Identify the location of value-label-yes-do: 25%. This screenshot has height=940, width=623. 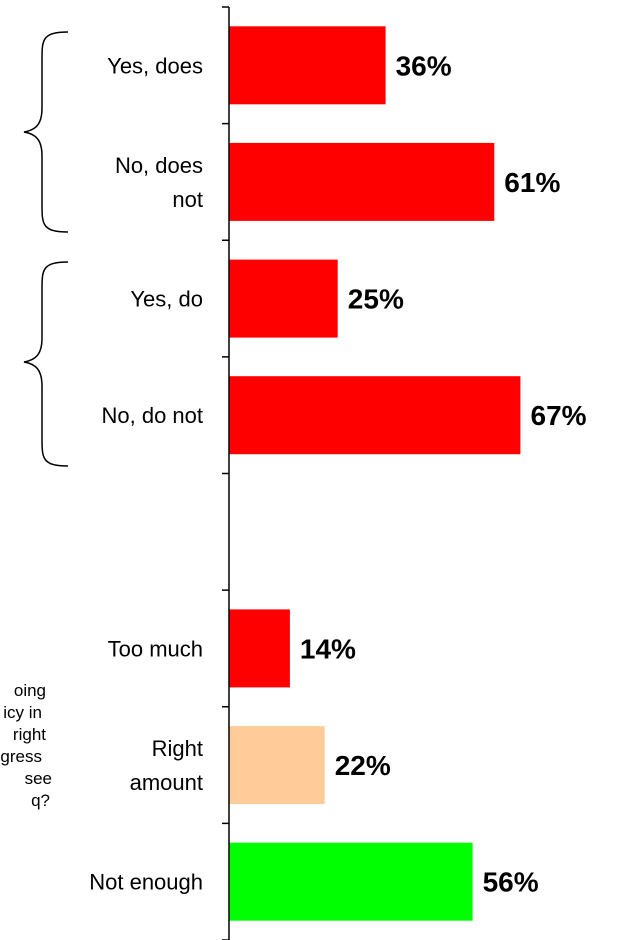
(376, 299).